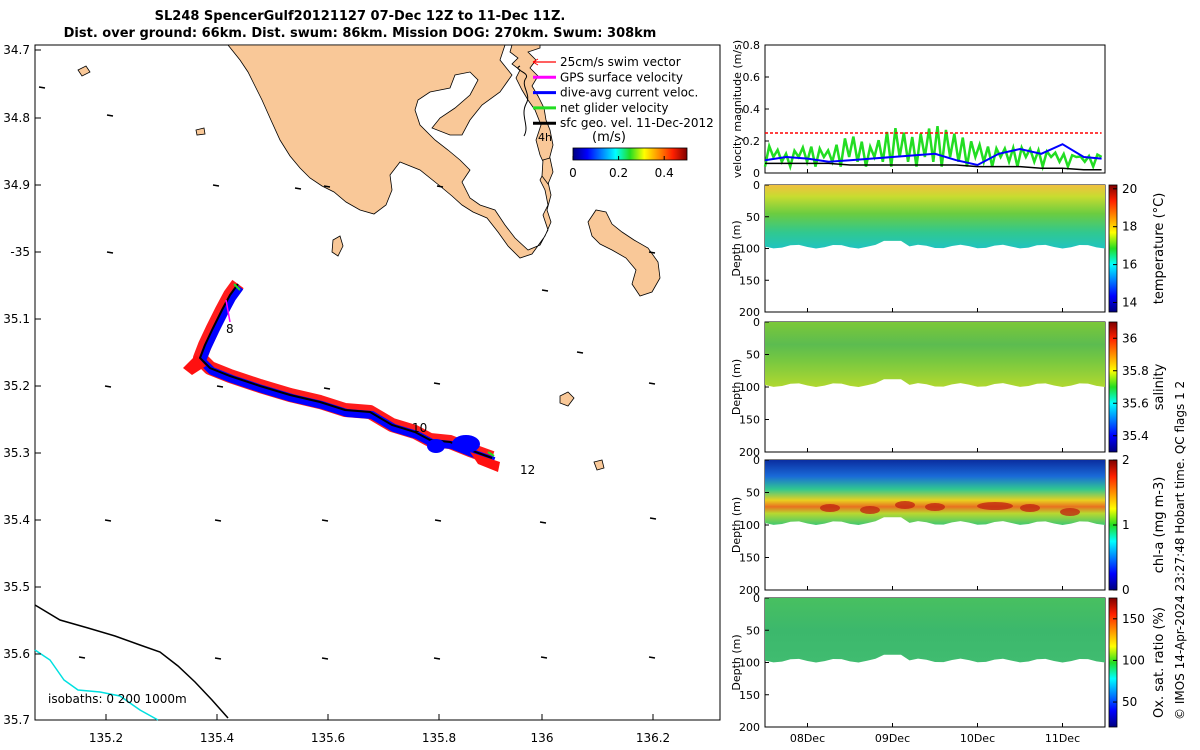  Describe the element at coordinates (106, 738) in the screenshot. I see `longitude-tick-label: 135.2` at that location.